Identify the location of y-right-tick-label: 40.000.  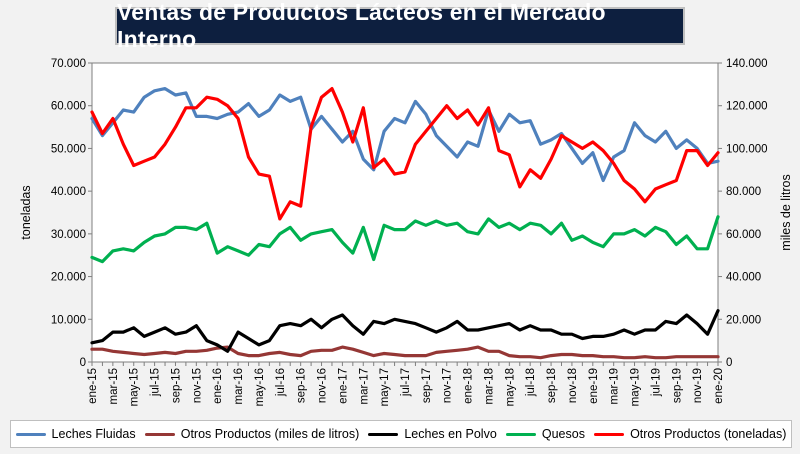
(743, 278).